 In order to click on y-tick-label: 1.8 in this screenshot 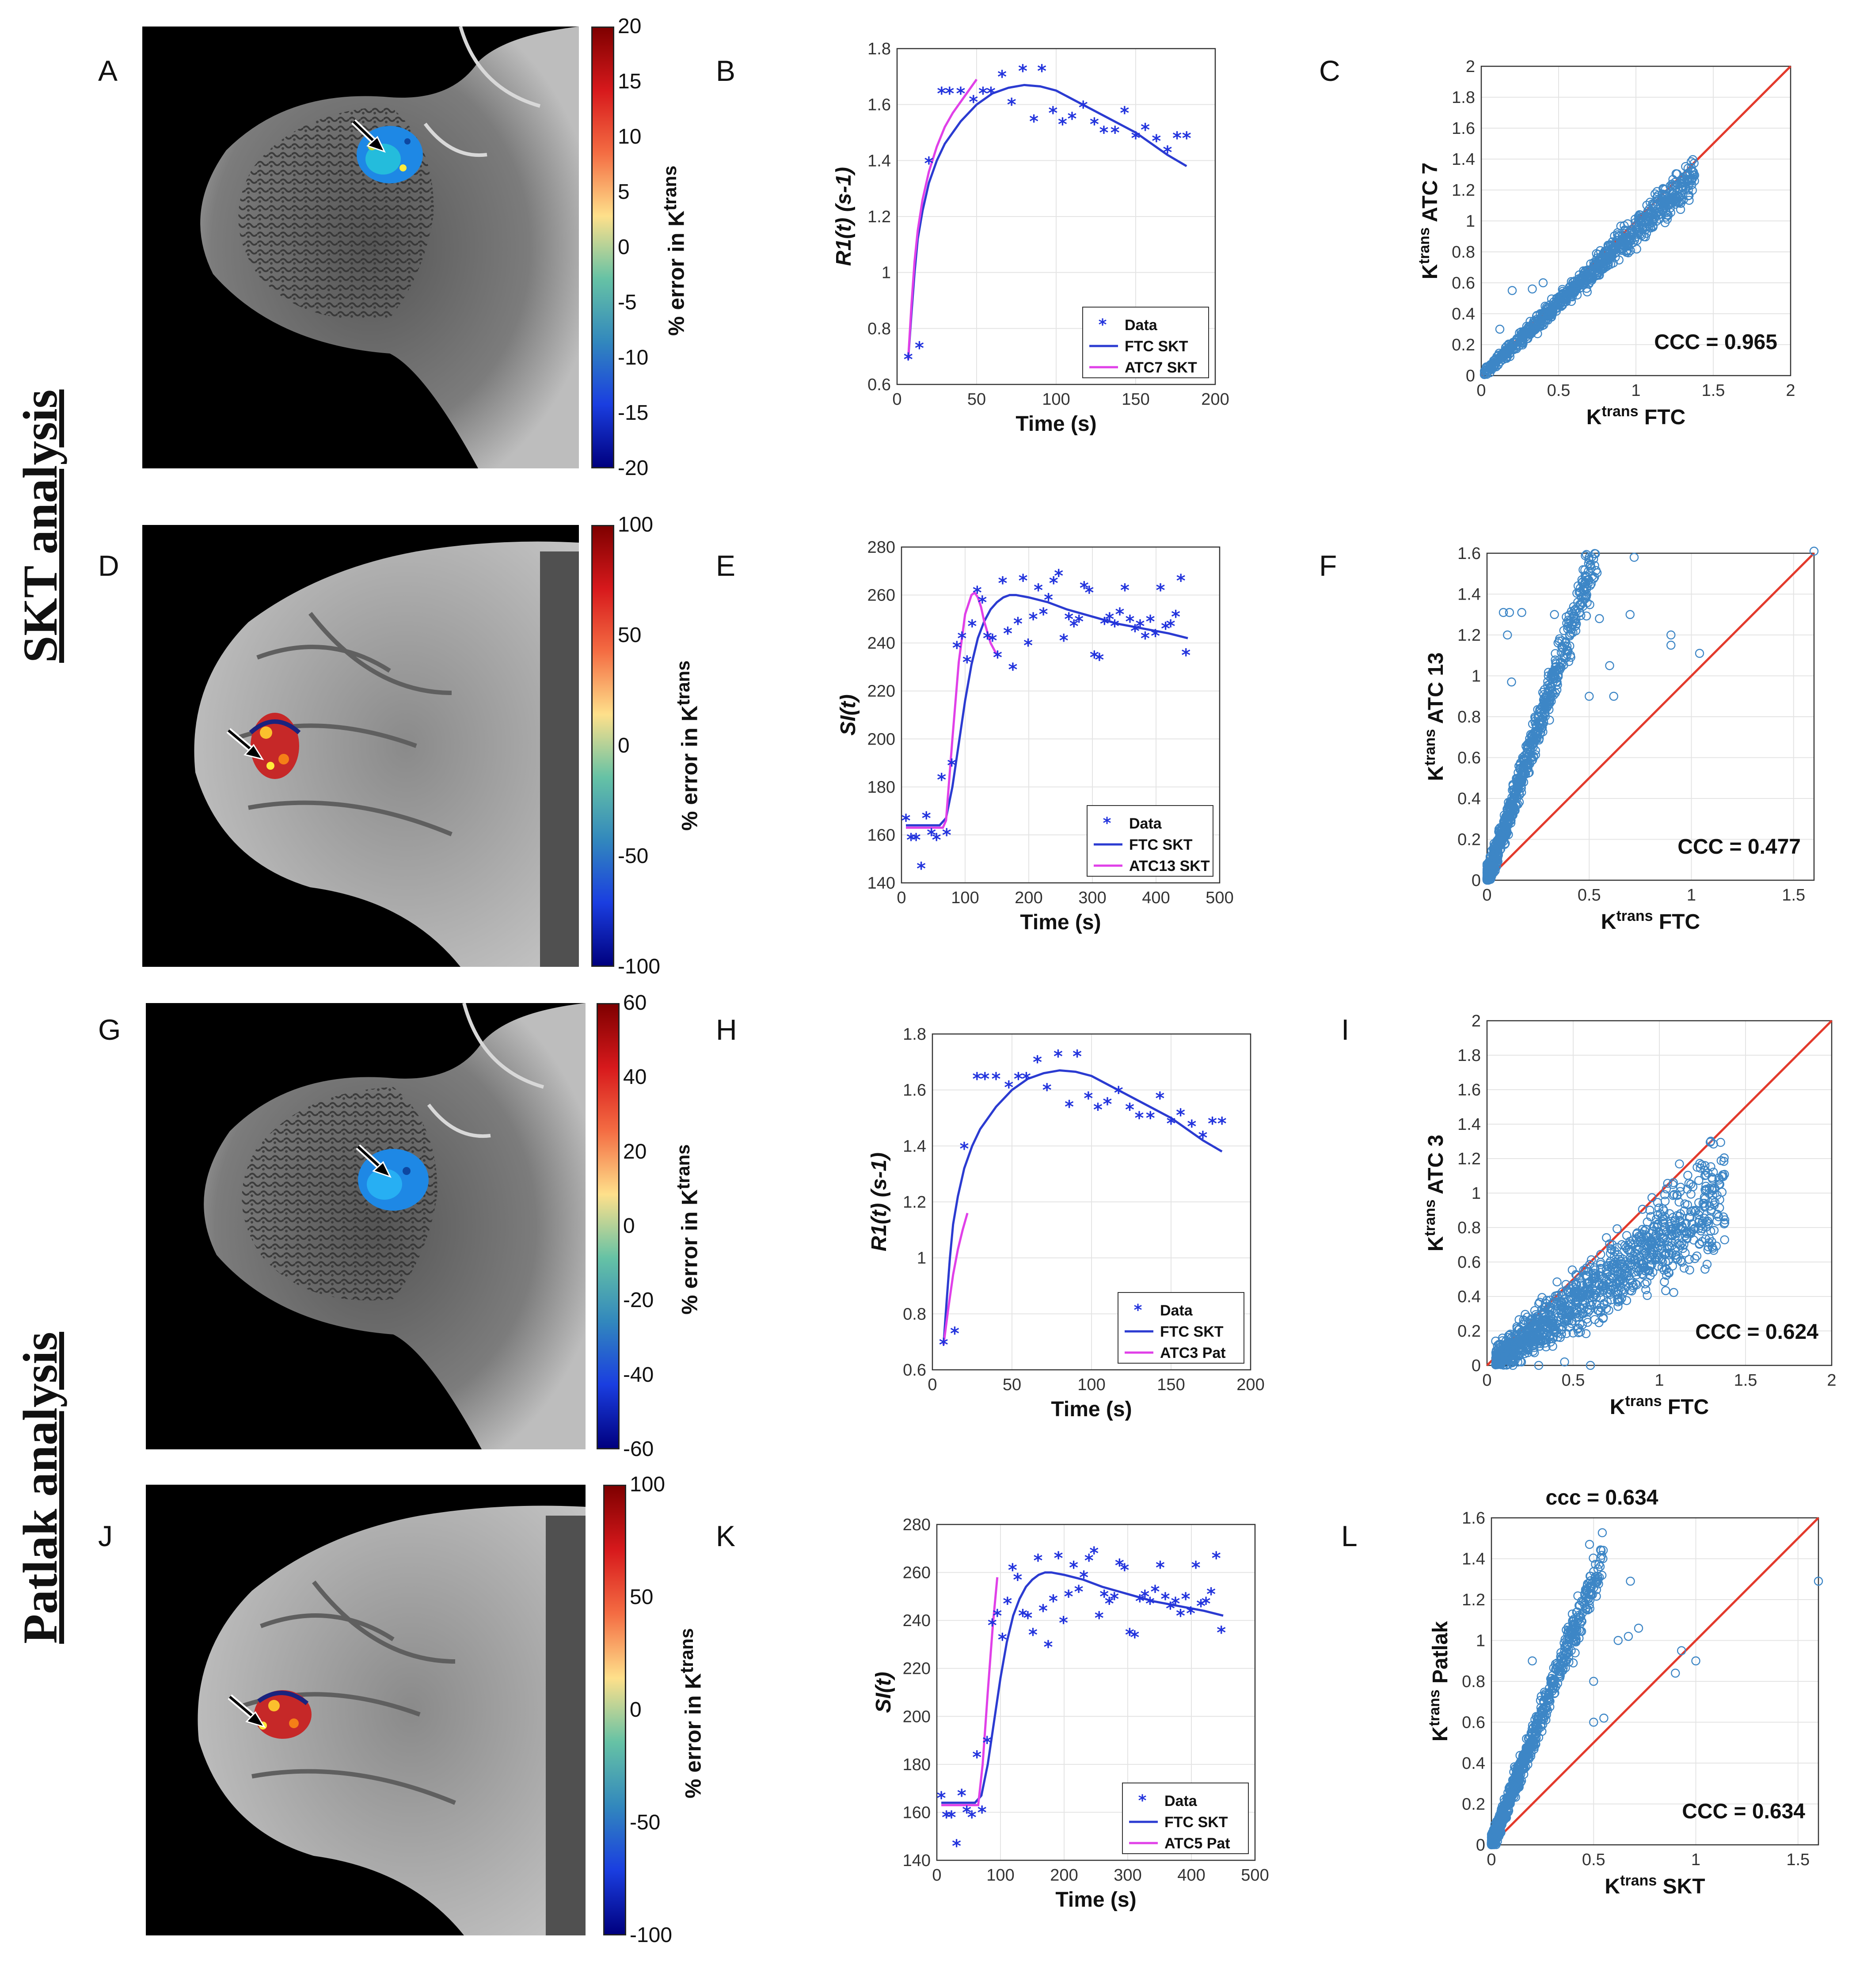, I will do `click(1469, 1055)`.